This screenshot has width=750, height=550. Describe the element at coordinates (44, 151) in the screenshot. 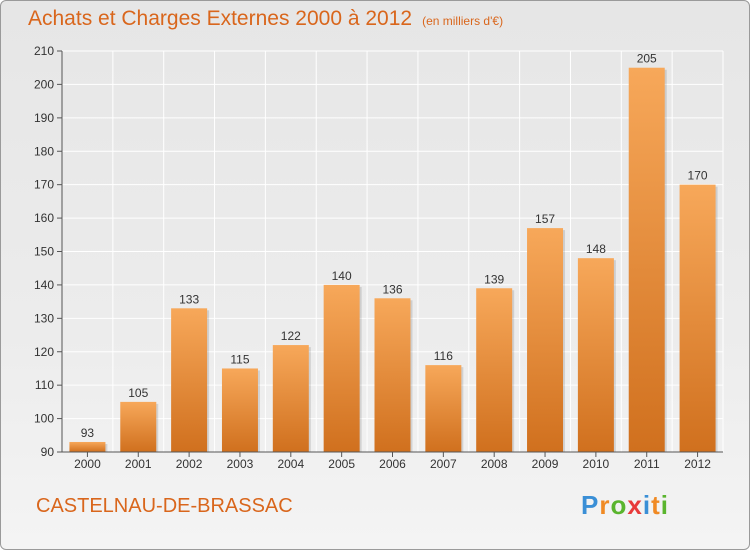

I see `y-tick-label: 180` at that location.